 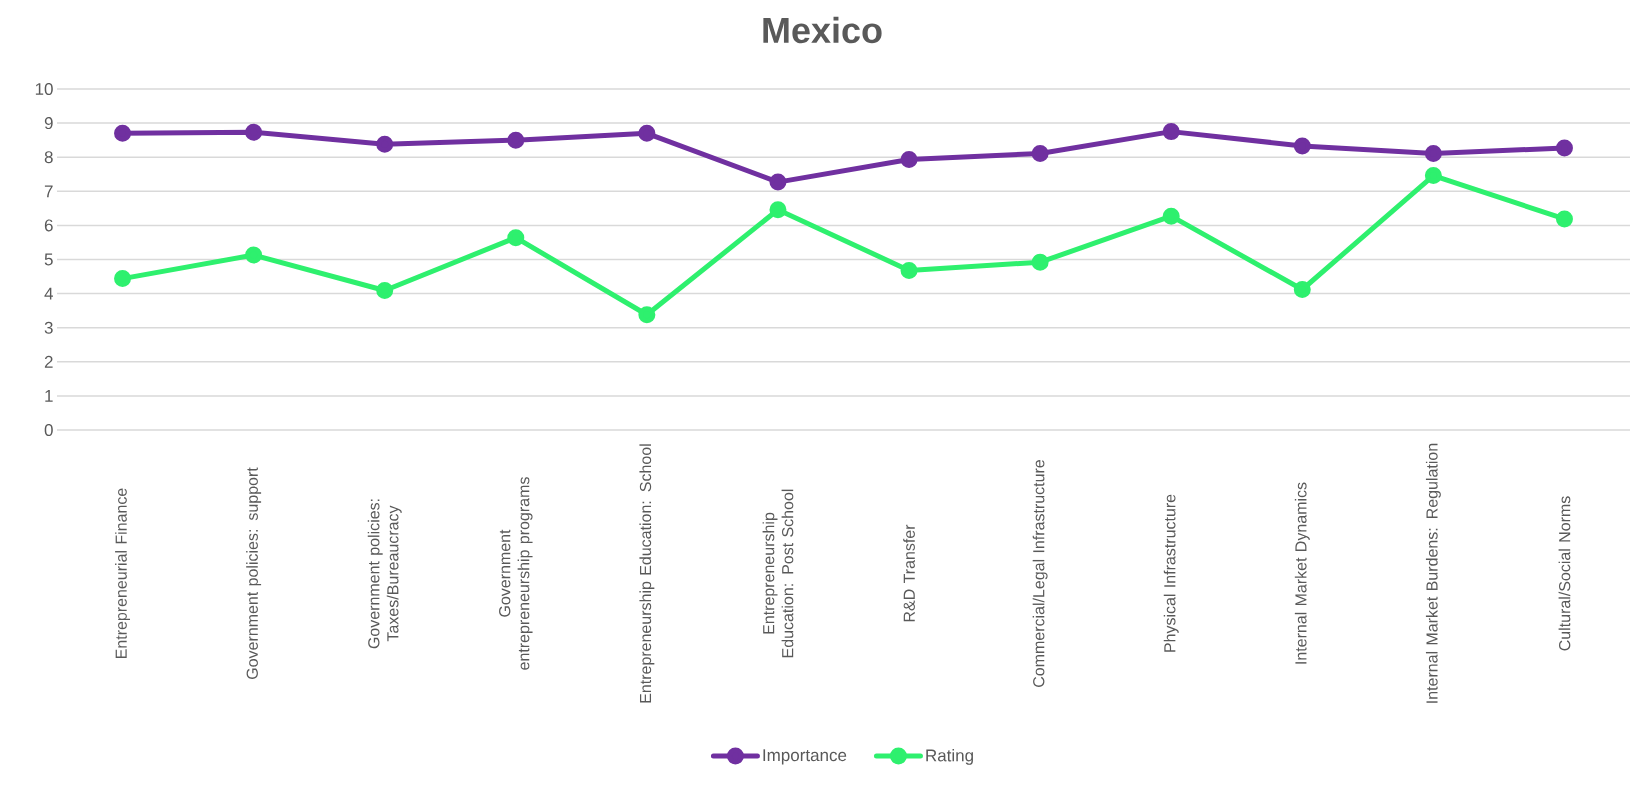 I want to click on y-tick-label: 9, so click(x=48, y=123).